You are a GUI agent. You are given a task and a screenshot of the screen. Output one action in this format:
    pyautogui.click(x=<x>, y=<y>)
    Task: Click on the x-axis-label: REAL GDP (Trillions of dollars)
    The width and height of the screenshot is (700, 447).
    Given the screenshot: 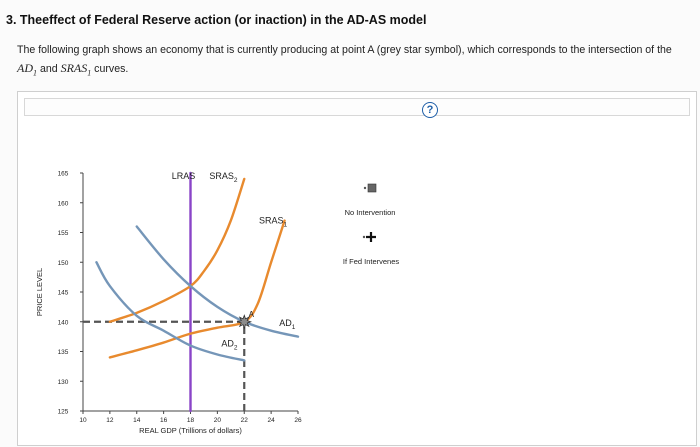 What is the action you would take?
    pyautogui.click(x=190, y=430)
    